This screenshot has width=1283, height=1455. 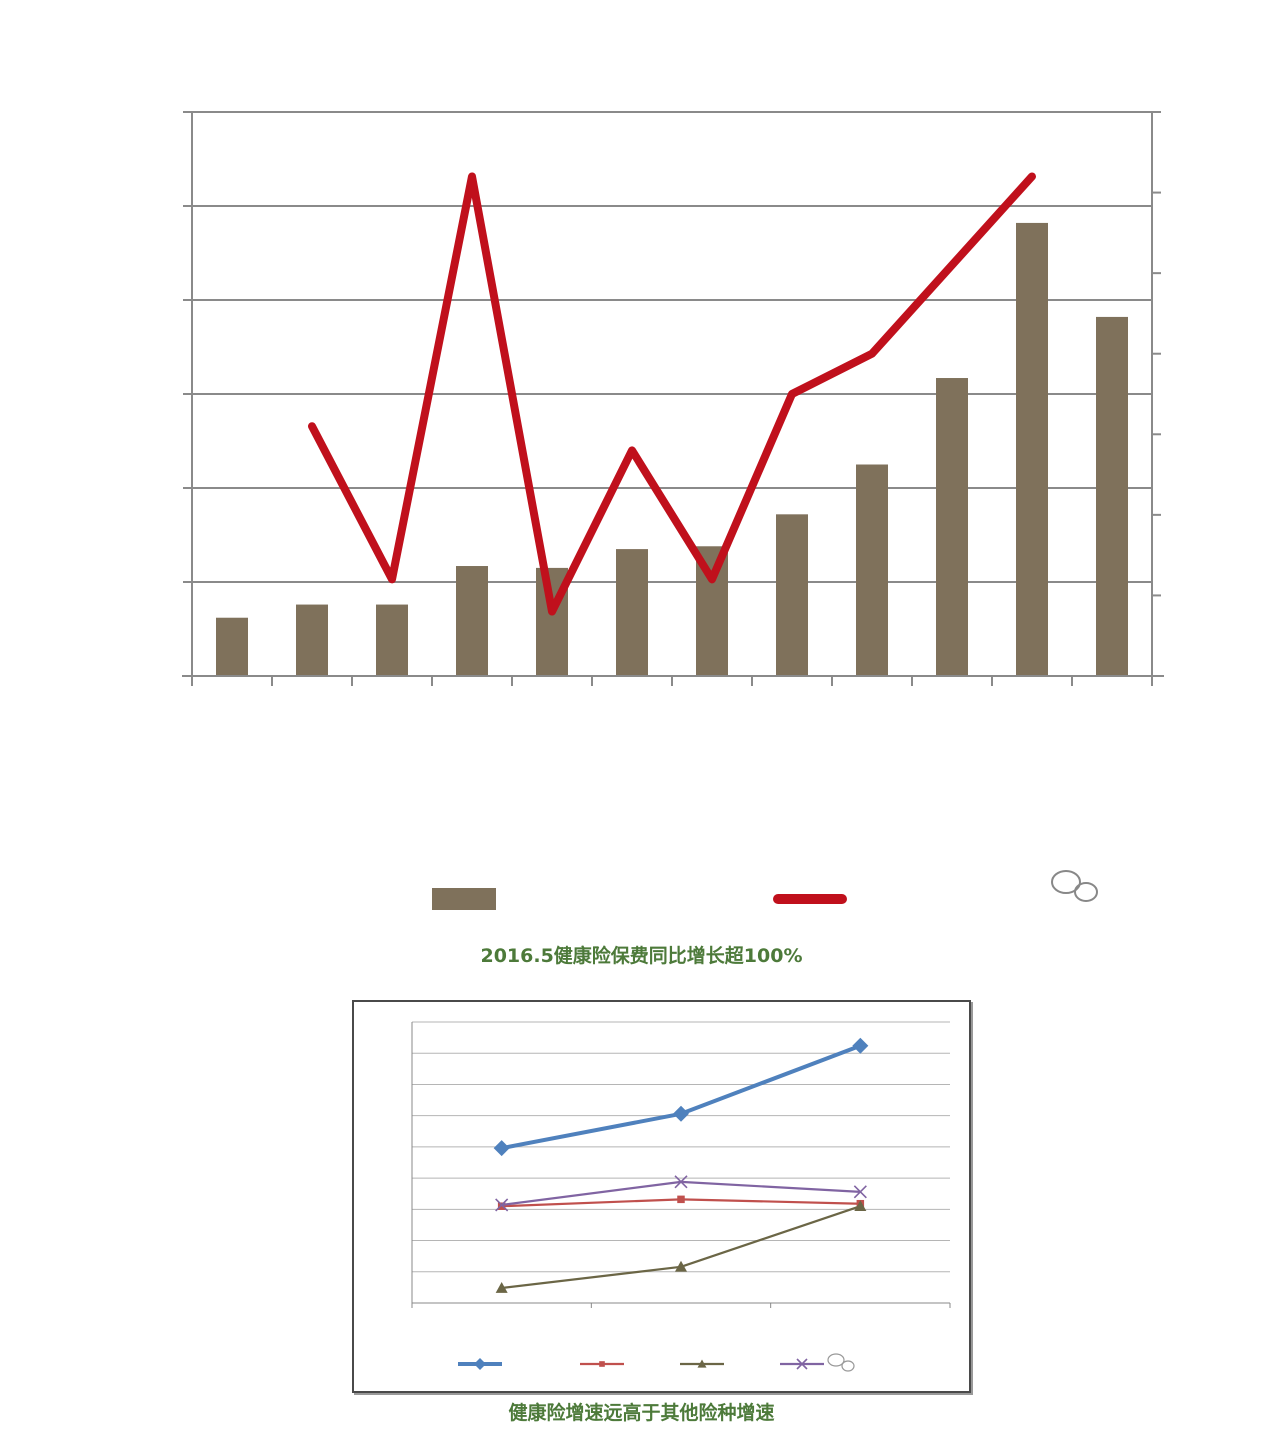 I want to click on growth-comparison-frame, so click(x=661, y=1196).